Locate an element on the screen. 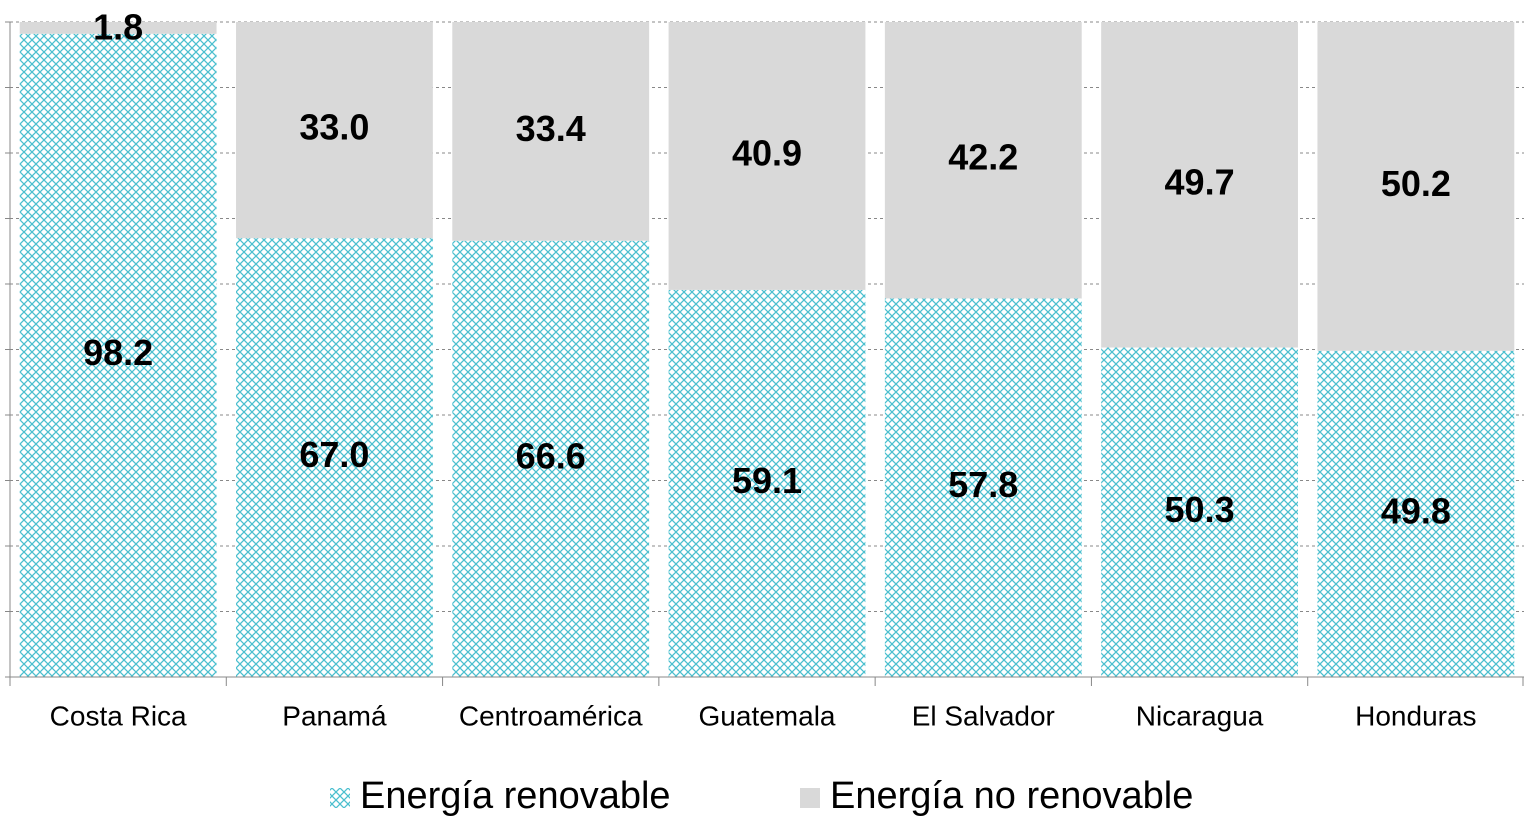  value-label: 66.6 is located at coordinates (551, 455).